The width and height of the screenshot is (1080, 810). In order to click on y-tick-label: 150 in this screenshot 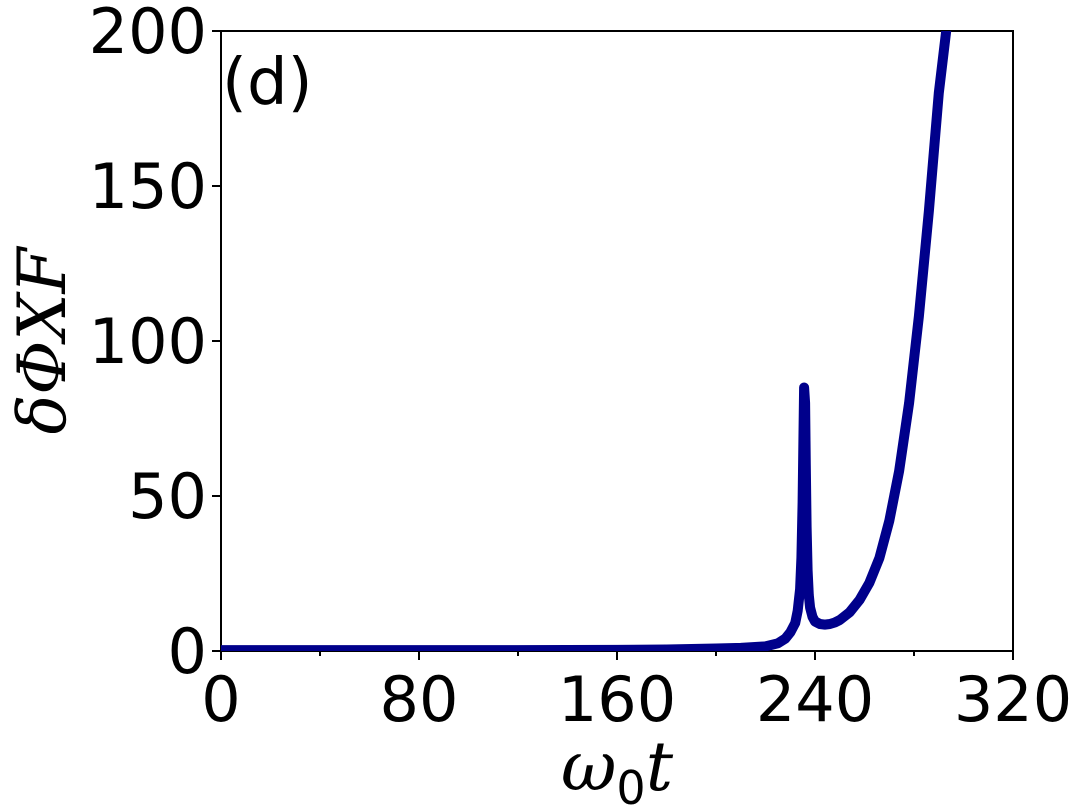, I will do `click(148, 186)`.